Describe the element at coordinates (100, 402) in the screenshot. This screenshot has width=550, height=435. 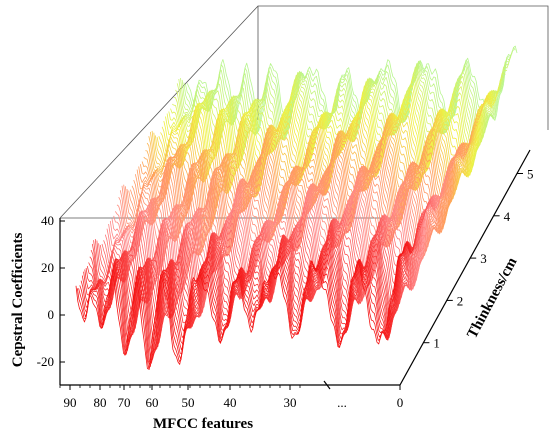
I see `x-tick-label: 80` at that location.